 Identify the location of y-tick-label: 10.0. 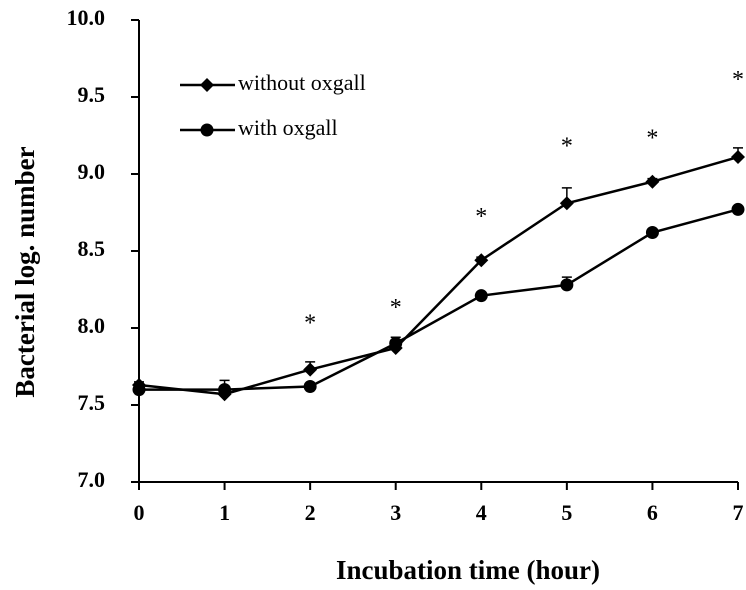
(86, 17).